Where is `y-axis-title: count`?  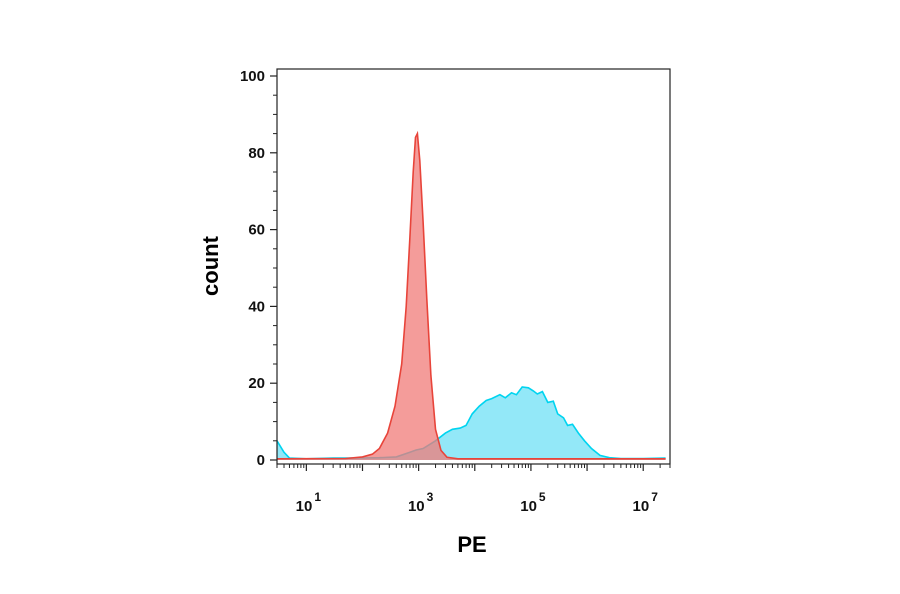
y-axis-title: count is located at coordinates (210, 265).